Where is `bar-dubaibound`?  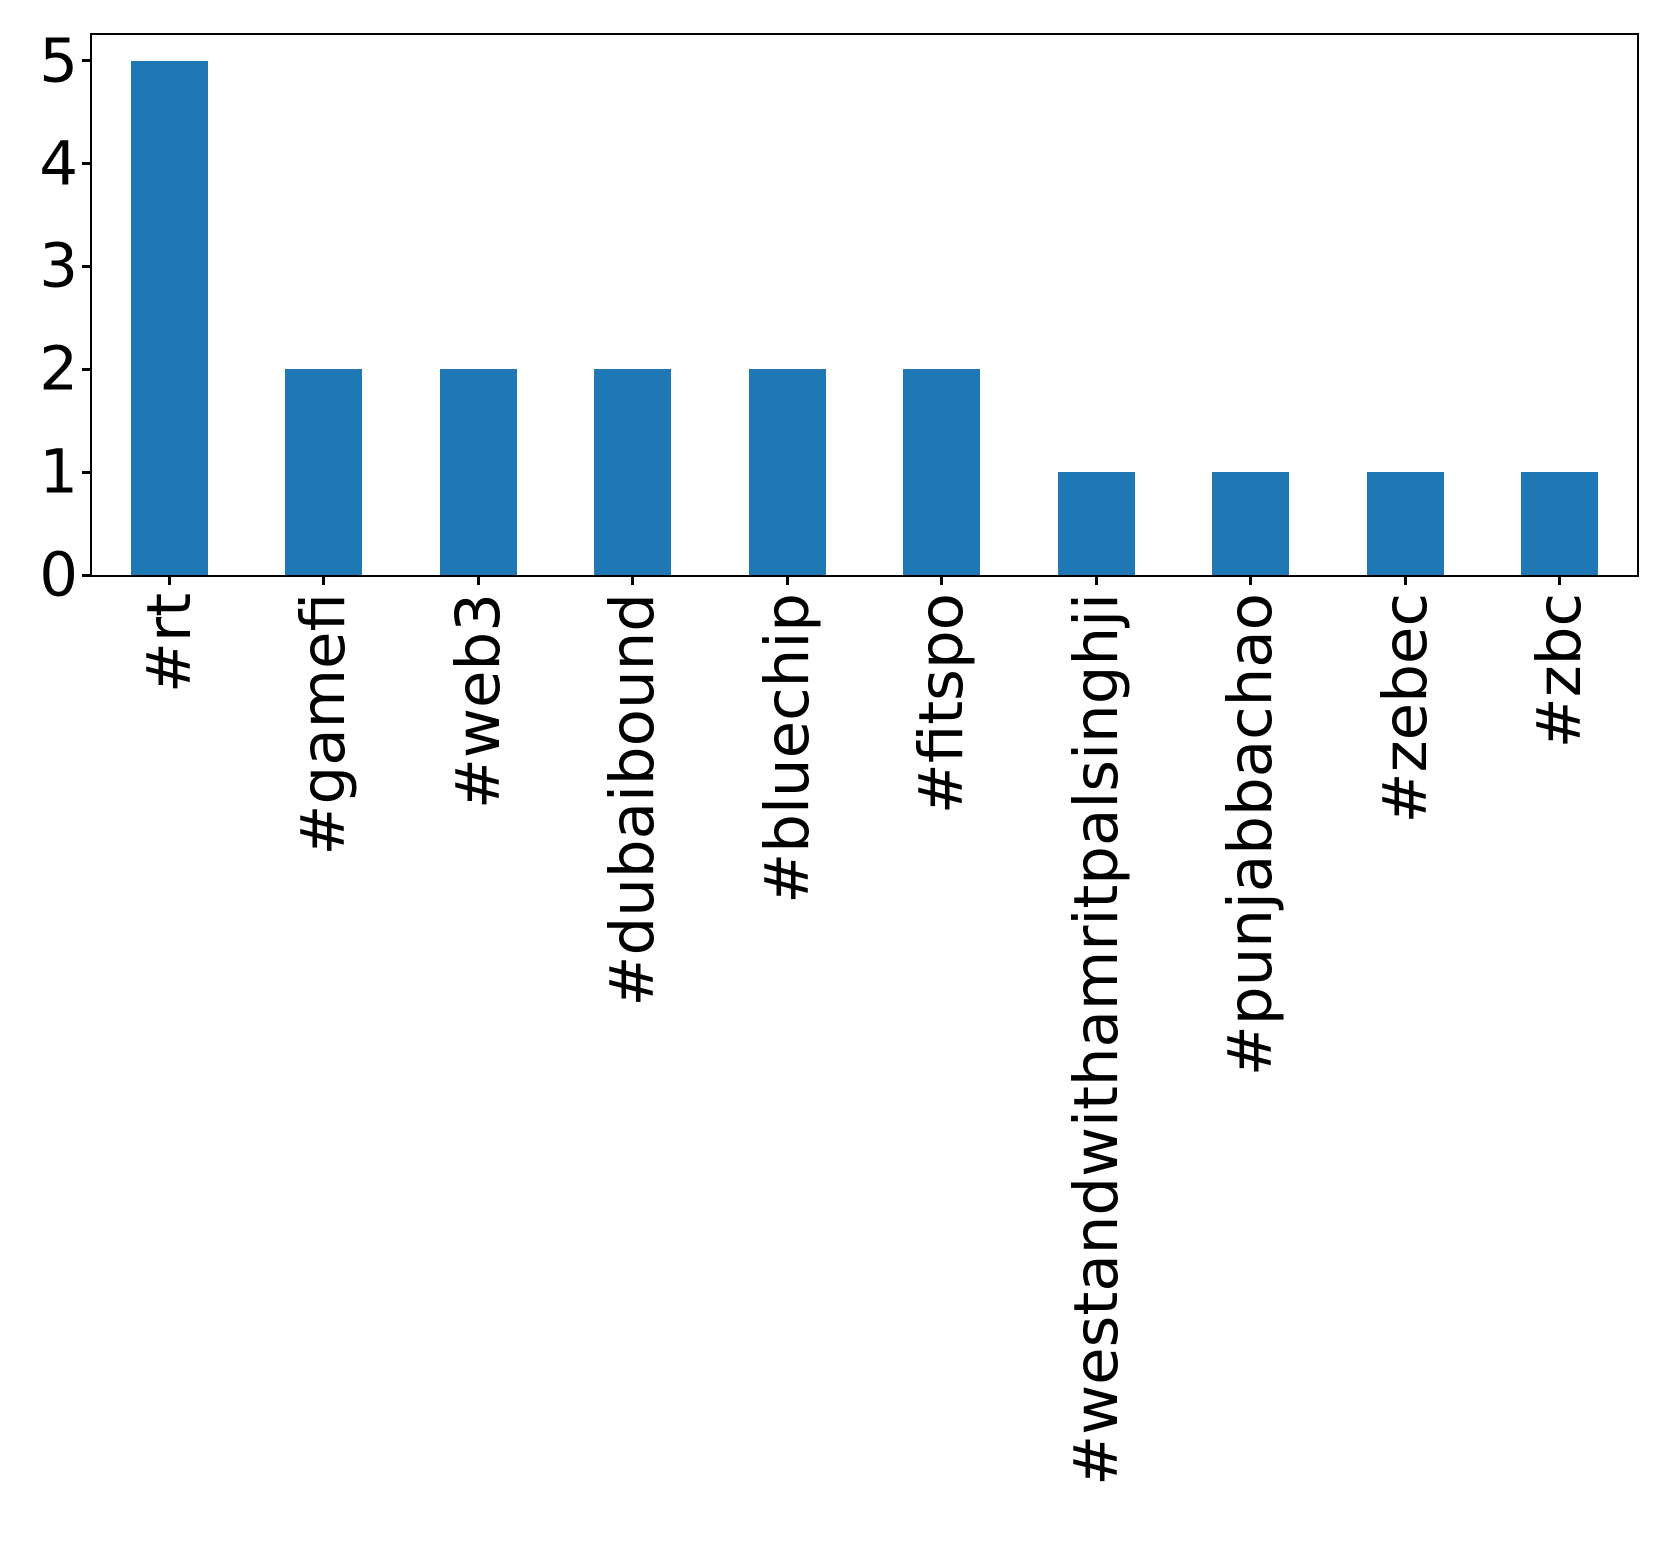
bar-dubaibound is located at coordinates (632, 472).